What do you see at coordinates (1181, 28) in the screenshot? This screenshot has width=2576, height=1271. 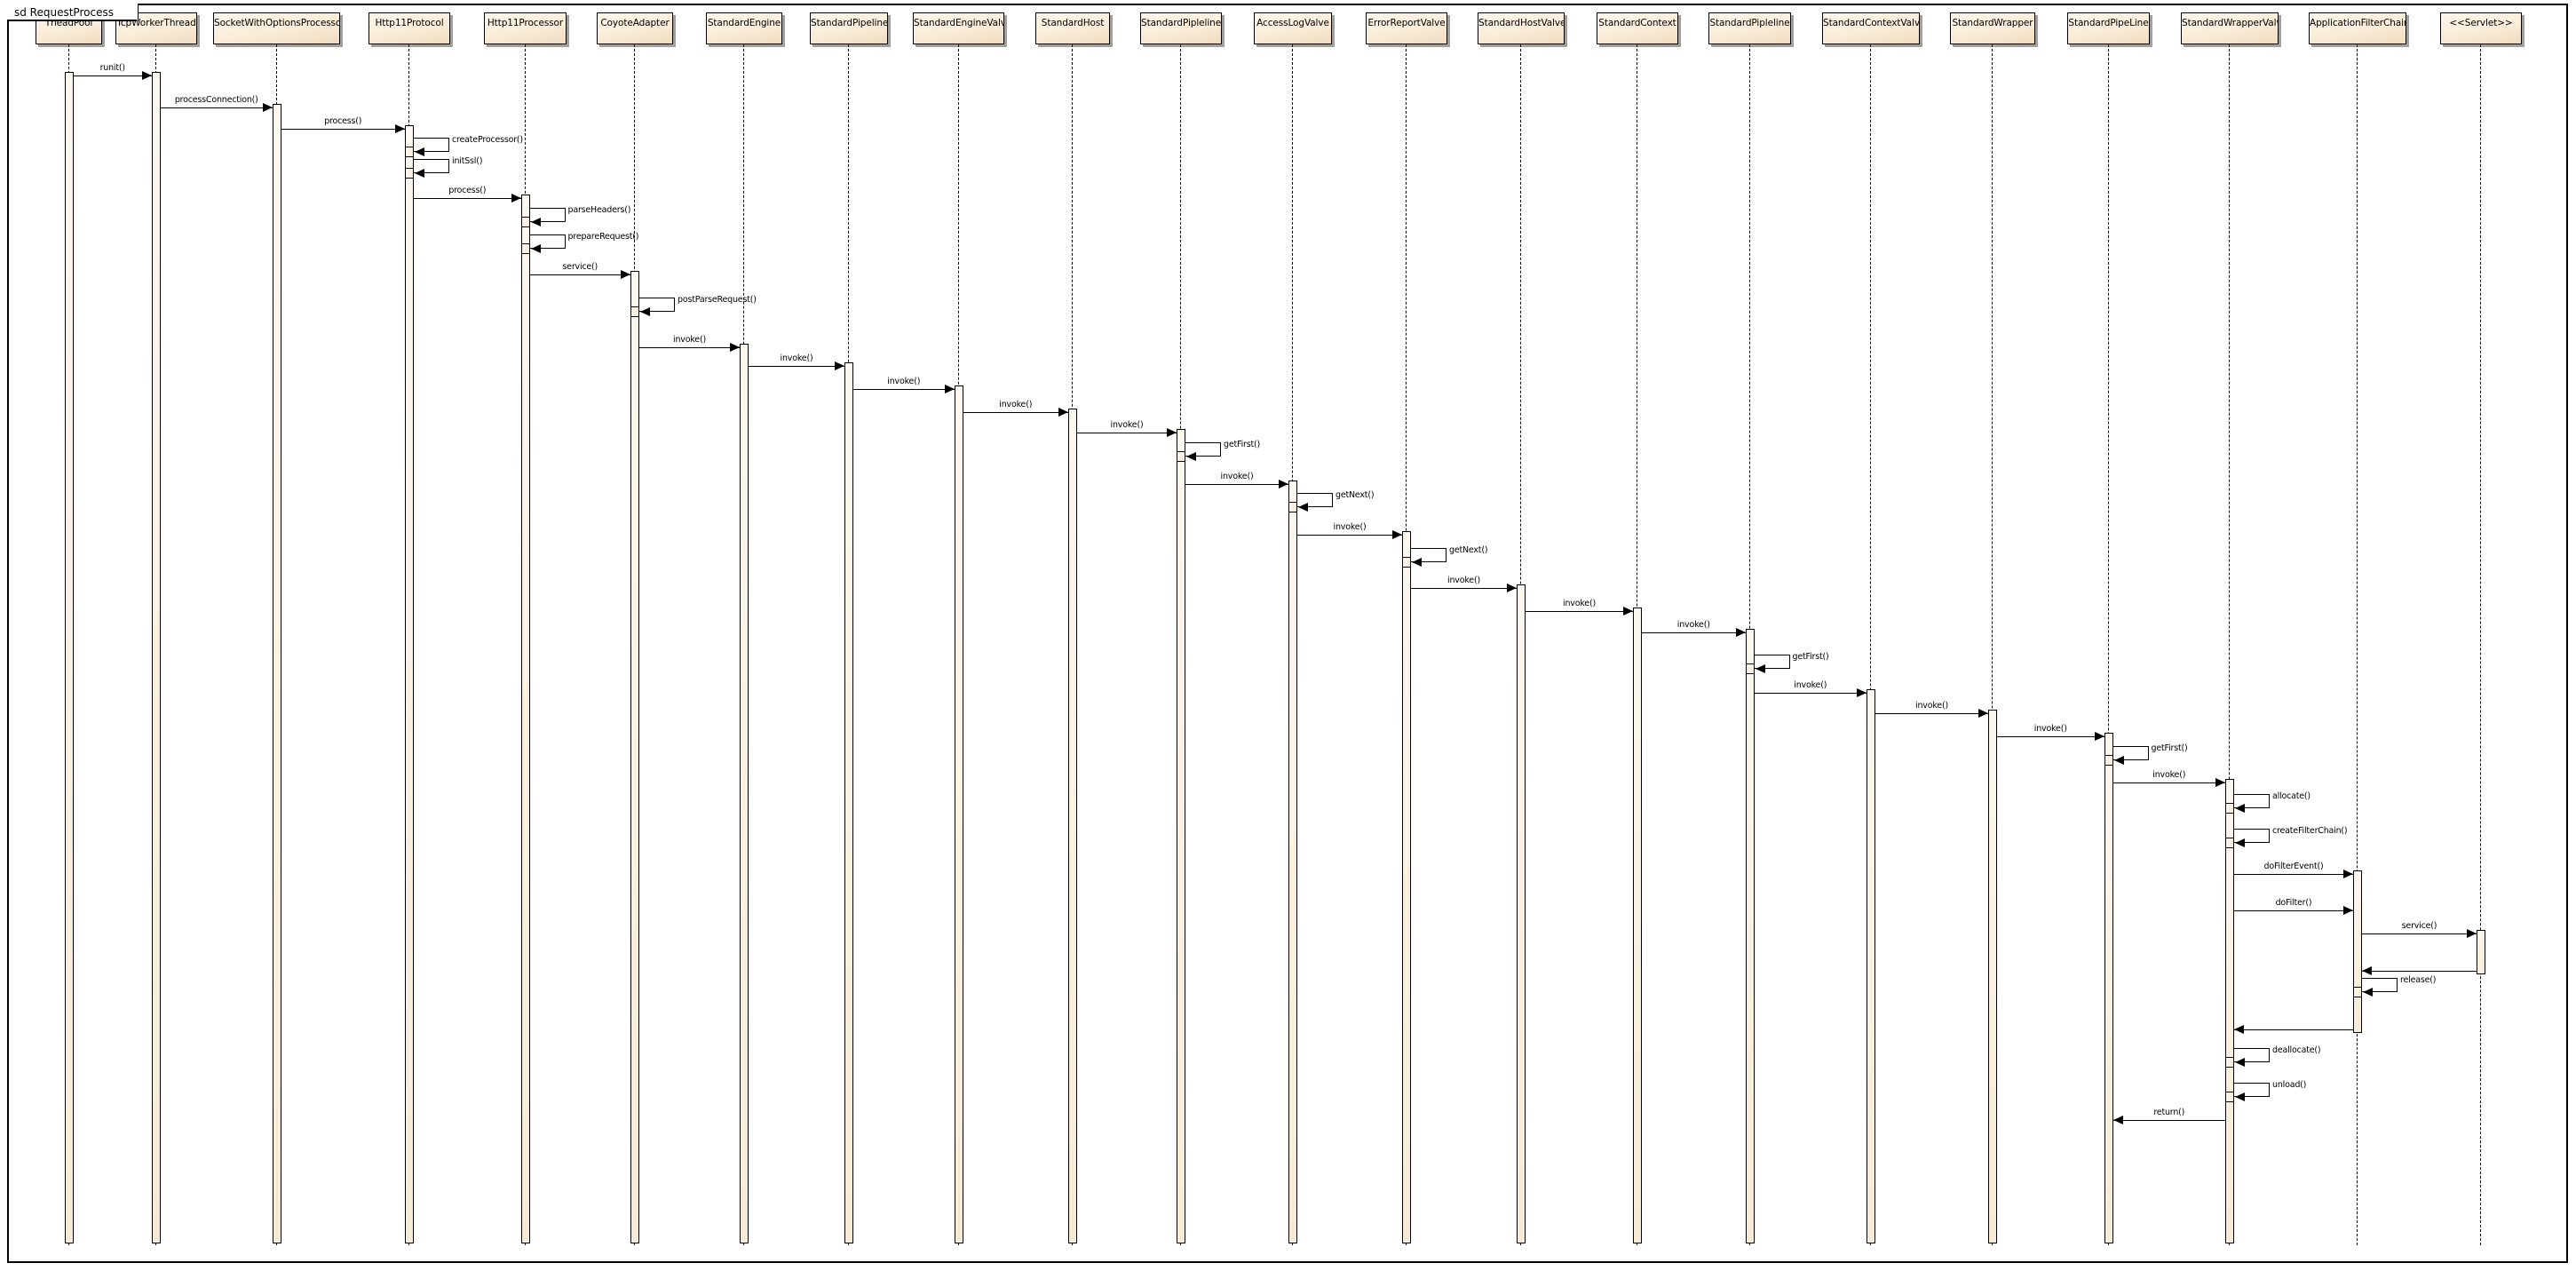 I see `lifeline-head-pipeline2: StandardPipleline` at bounding box center [1181, 28].